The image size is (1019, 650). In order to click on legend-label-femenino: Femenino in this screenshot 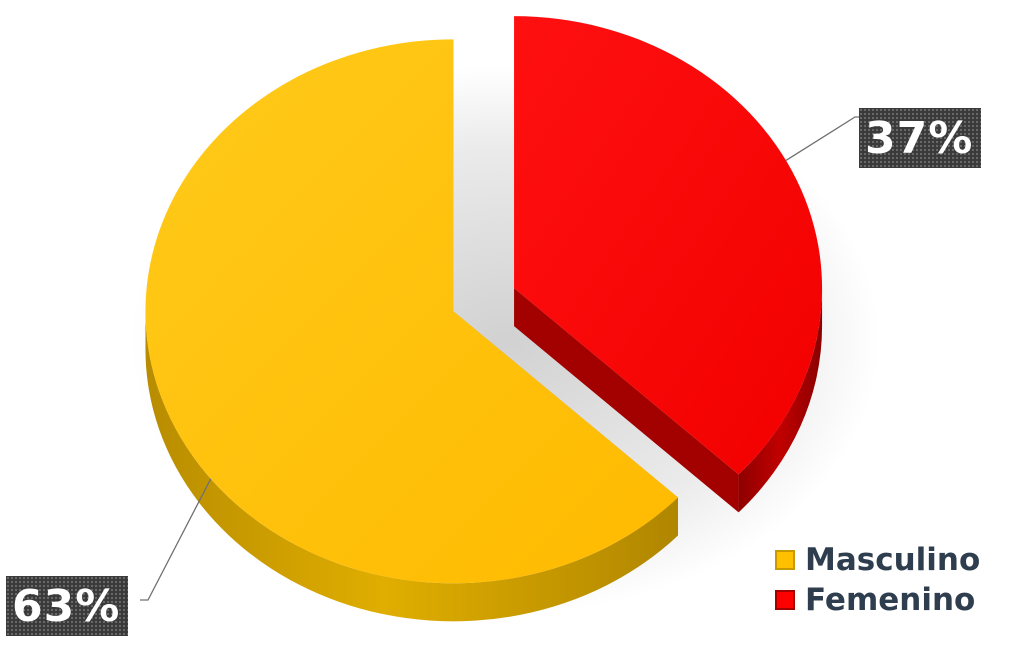, I will do `click(890, 600)`.